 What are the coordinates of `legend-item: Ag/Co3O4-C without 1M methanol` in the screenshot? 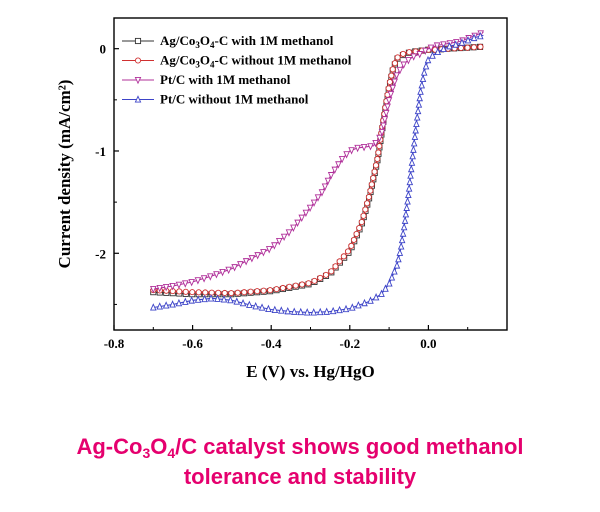 It's located at (237, 61).